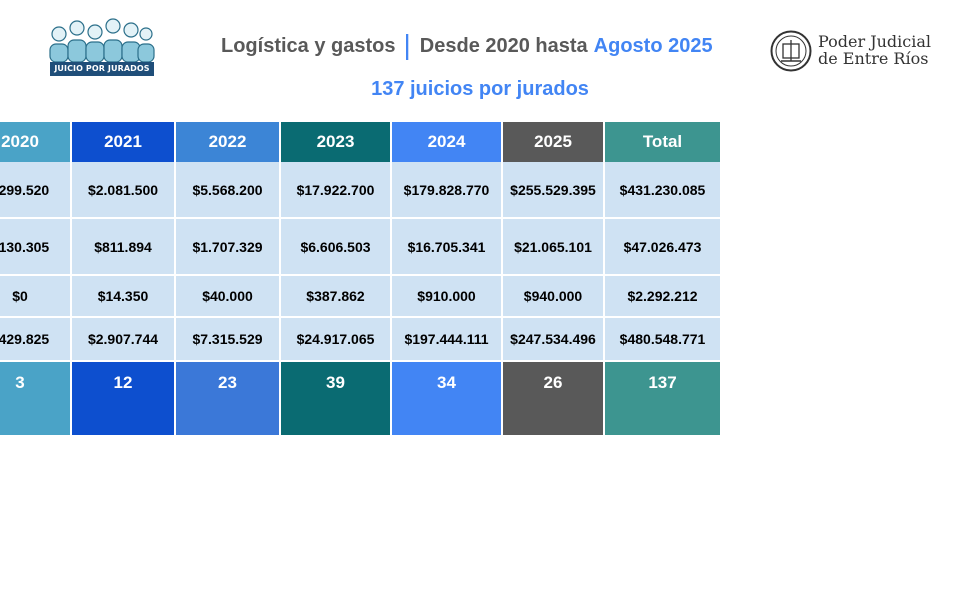 This screenshot has height=600, width=960. What do you see at coordinates (553, 247) in the screenshot?
I see `table-cell: $21.065.101` at bounding box center [553, 247].